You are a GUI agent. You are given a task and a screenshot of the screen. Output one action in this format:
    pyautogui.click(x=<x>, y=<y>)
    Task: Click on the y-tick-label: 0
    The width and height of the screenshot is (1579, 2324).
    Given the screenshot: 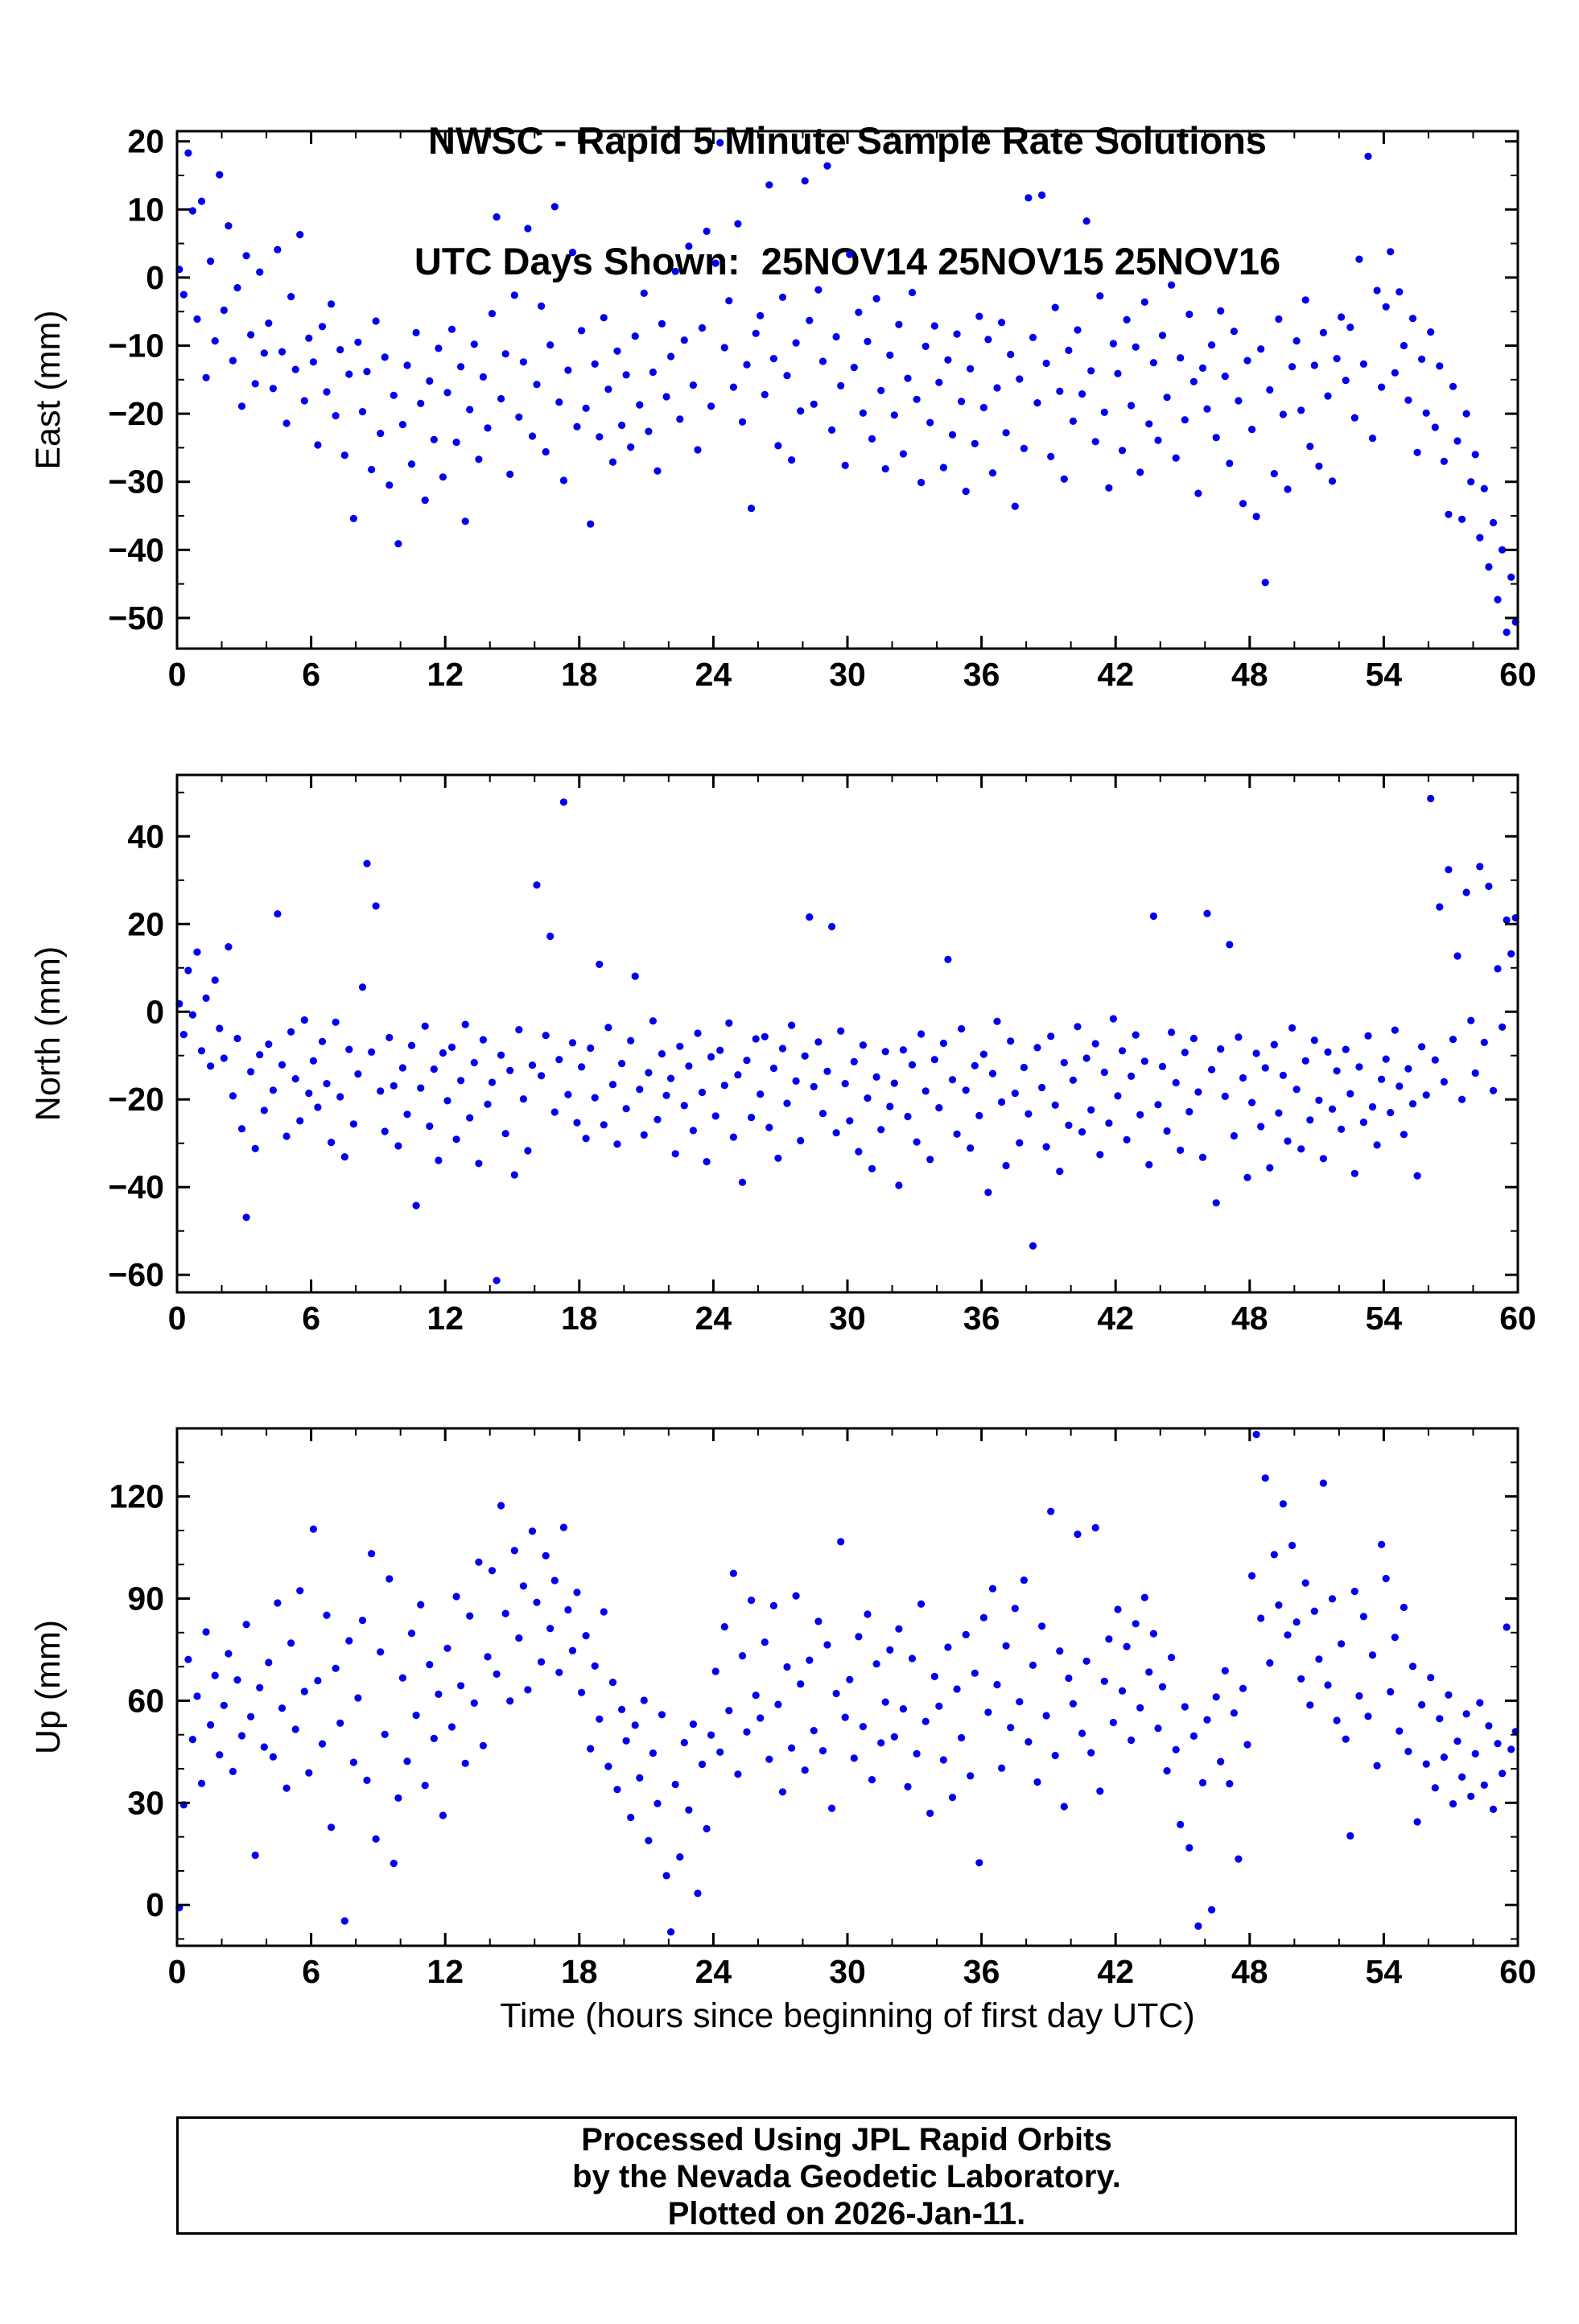 What is the action you would take?
    pyautogui.click(x=155, y=1904)
    